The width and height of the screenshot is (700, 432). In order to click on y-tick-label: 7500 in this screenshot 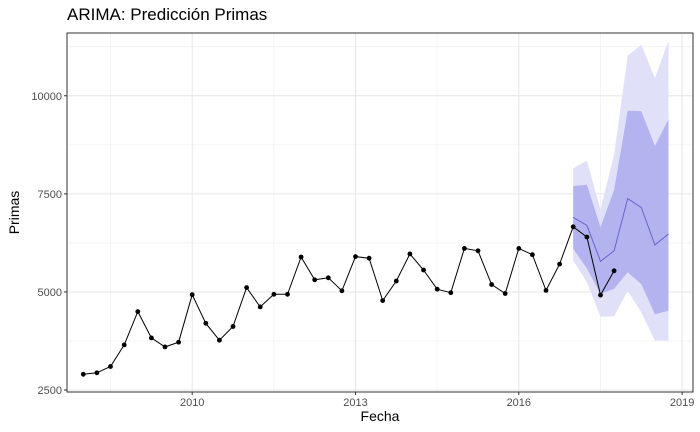, I will do `click(50, 195)`.